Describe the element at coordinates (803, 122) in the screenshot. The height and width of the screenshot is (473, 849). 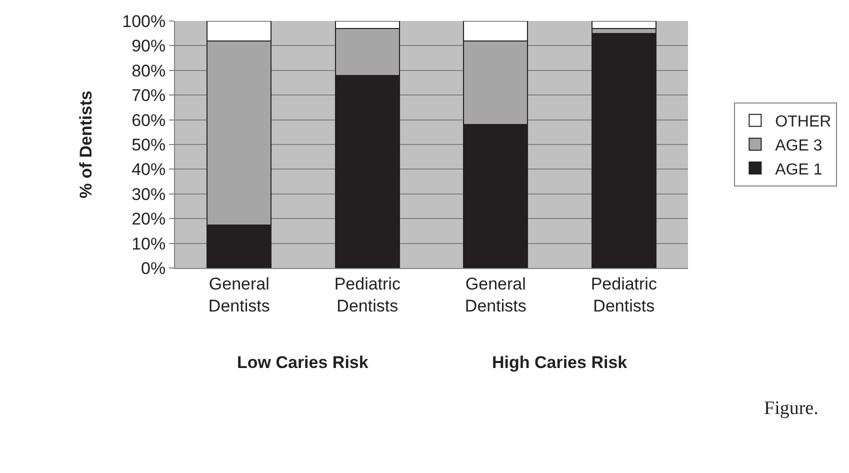
I see `legend-label: OTHER` at that location.